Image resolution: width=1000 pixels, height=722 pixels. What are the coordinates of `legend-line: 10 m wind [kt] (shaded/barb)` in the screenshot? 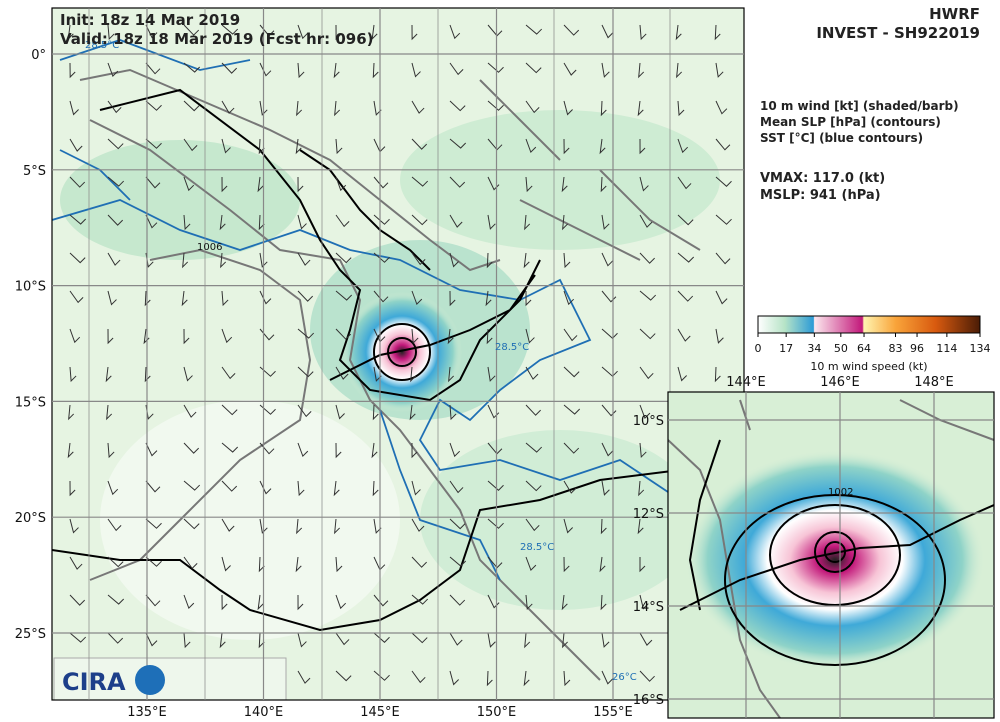 It's located at (859, 106).